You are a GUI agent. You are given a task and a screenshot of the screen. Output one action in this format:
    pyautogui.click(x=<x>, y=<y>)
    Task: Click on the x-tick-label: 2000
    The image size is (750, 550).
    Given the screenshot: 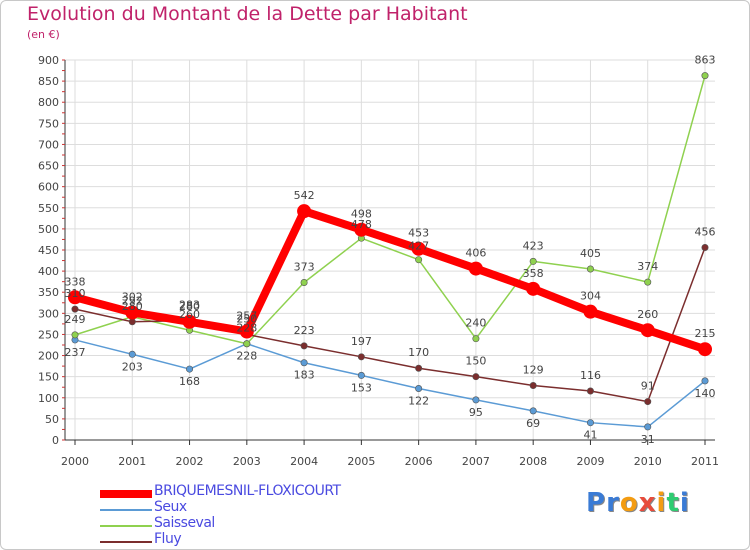 What is the action you would take?
    pyautogui.click(x=75, y=461)
    